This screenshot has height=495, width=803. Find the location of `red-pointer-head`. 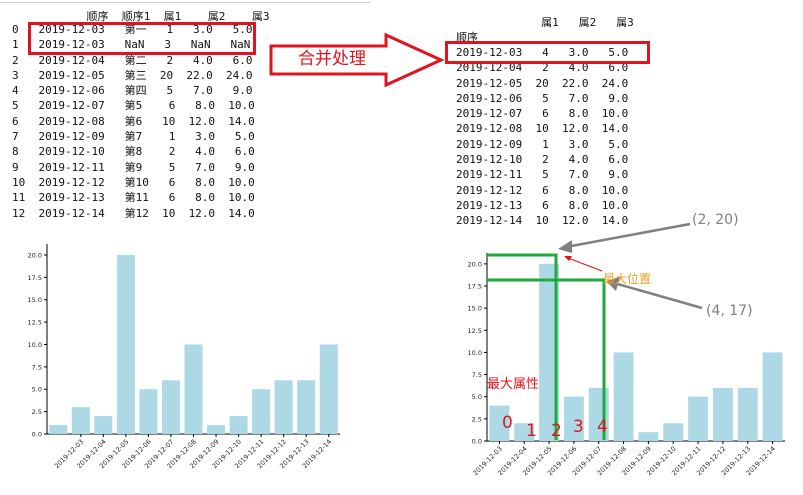

red-pointer-head is located at coordinates (568, 258).